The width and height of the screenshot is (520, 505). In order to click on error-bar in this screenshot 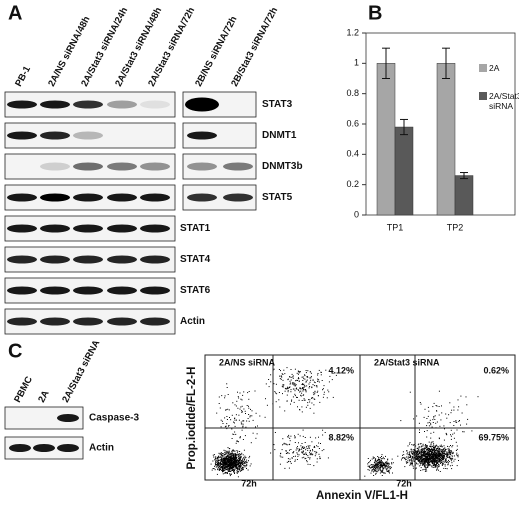, I will do `click(404, 127)`.